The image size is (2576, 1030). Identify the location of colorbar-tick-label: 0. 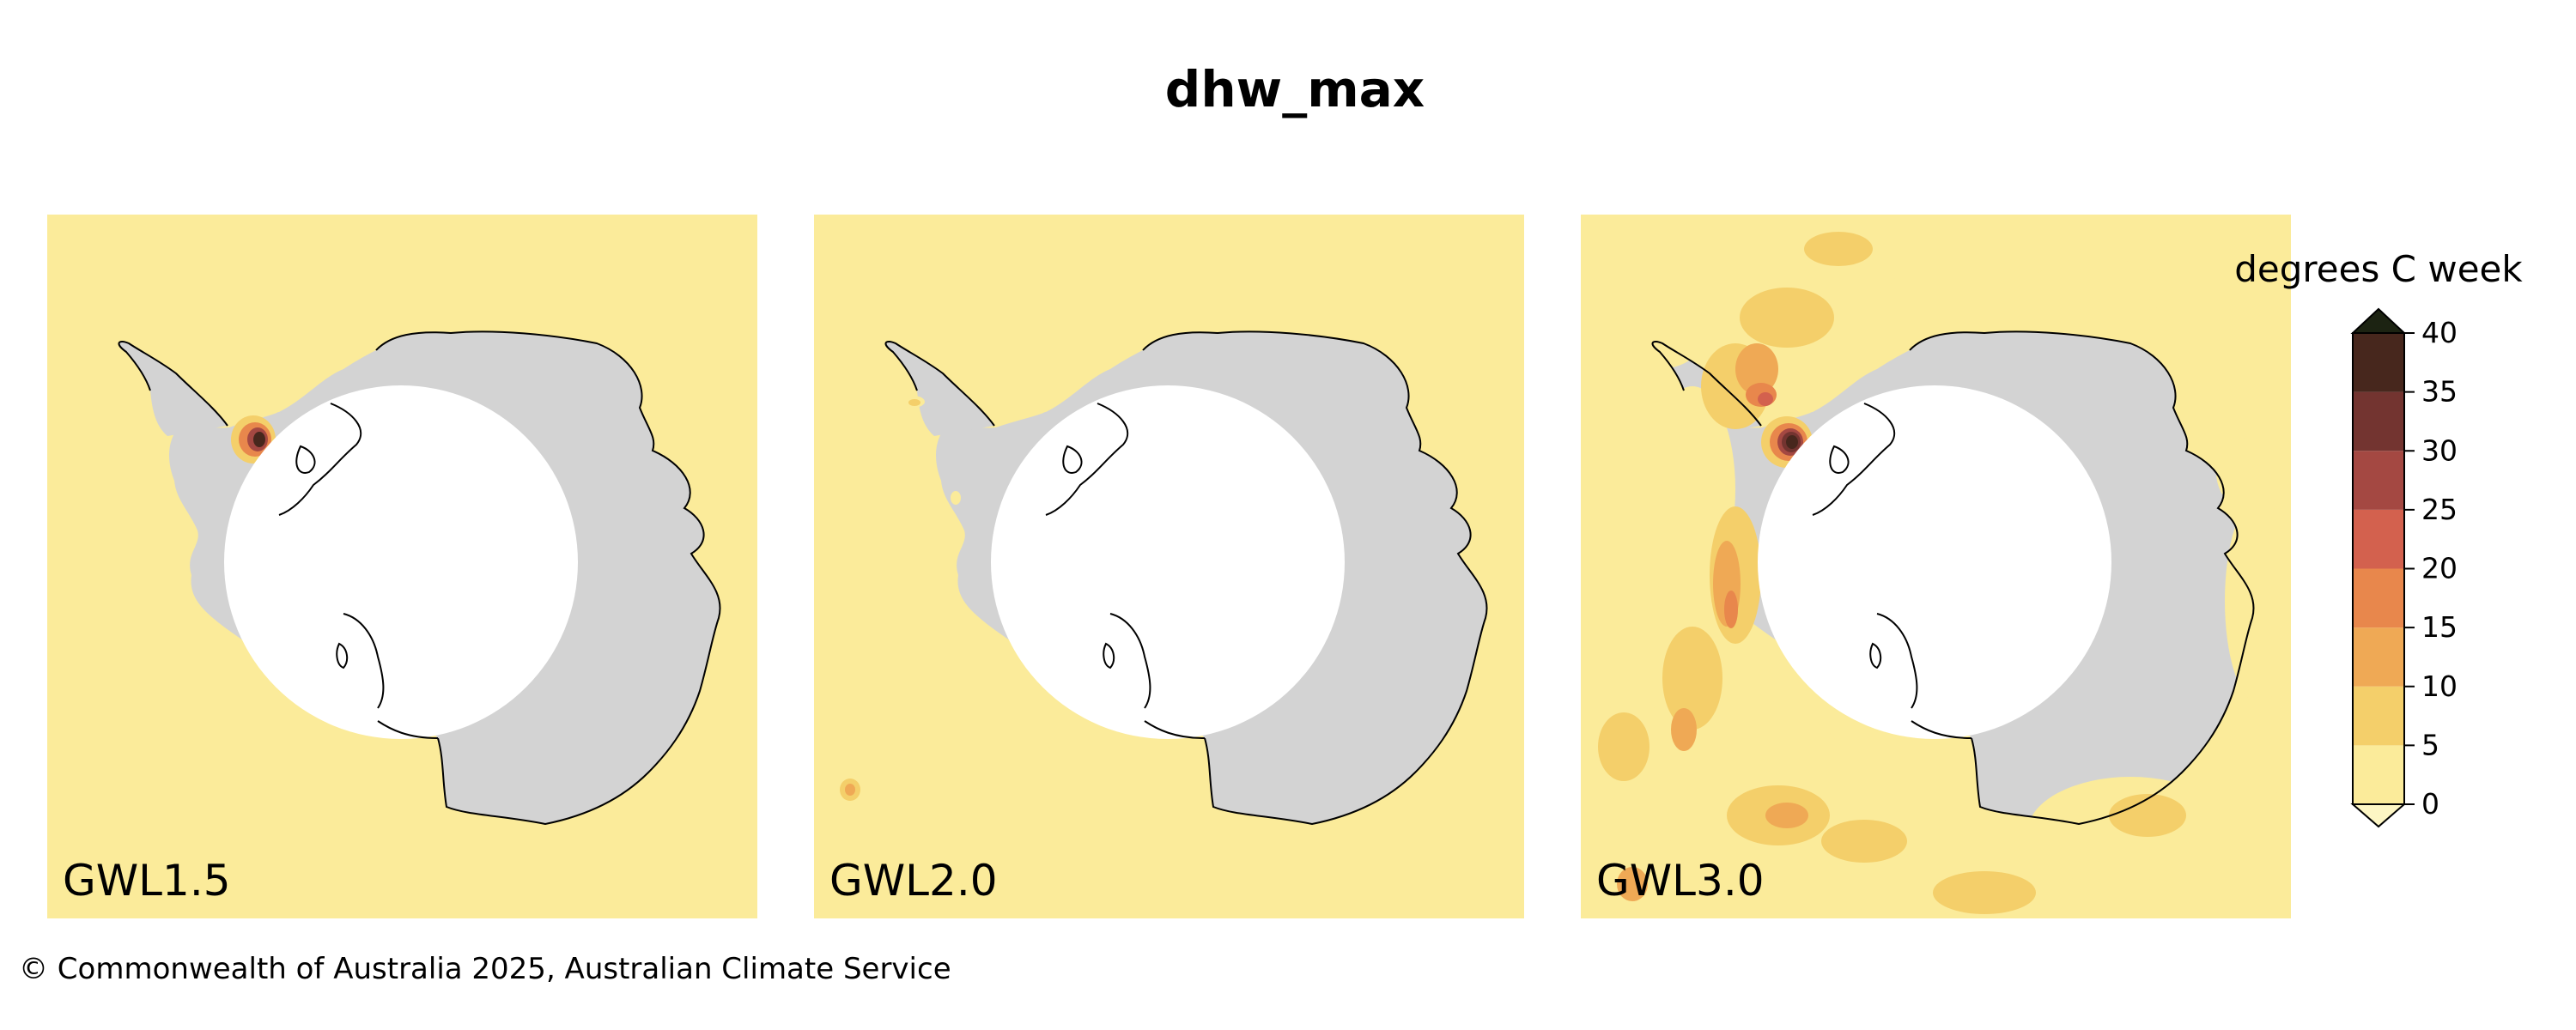
(2430, 804).